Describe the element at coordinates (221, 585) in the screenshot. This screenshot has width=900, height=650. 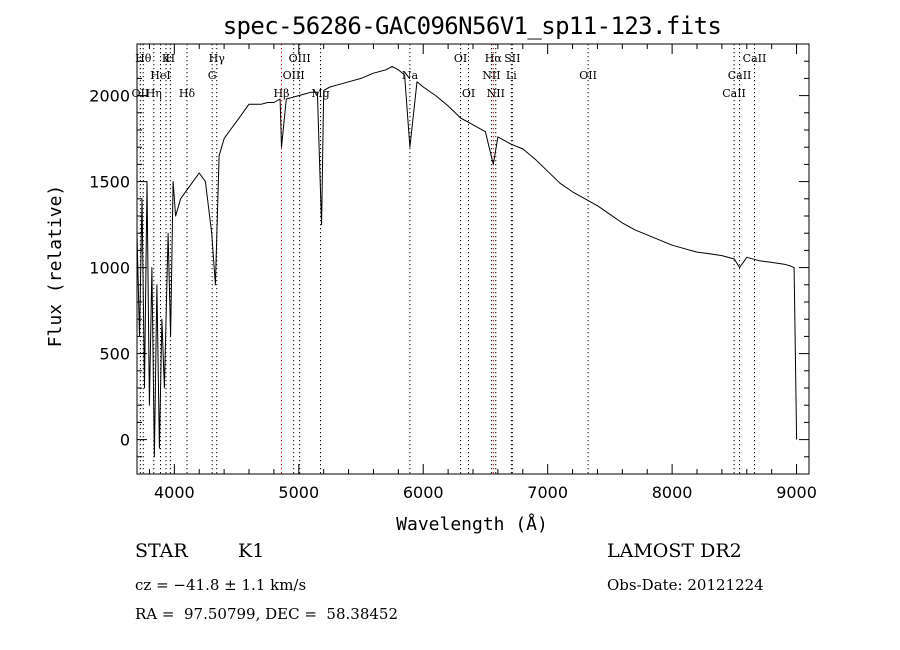
I see `redshift-velocity: cz = −41.8 ± 1.1 km/s` at that location.